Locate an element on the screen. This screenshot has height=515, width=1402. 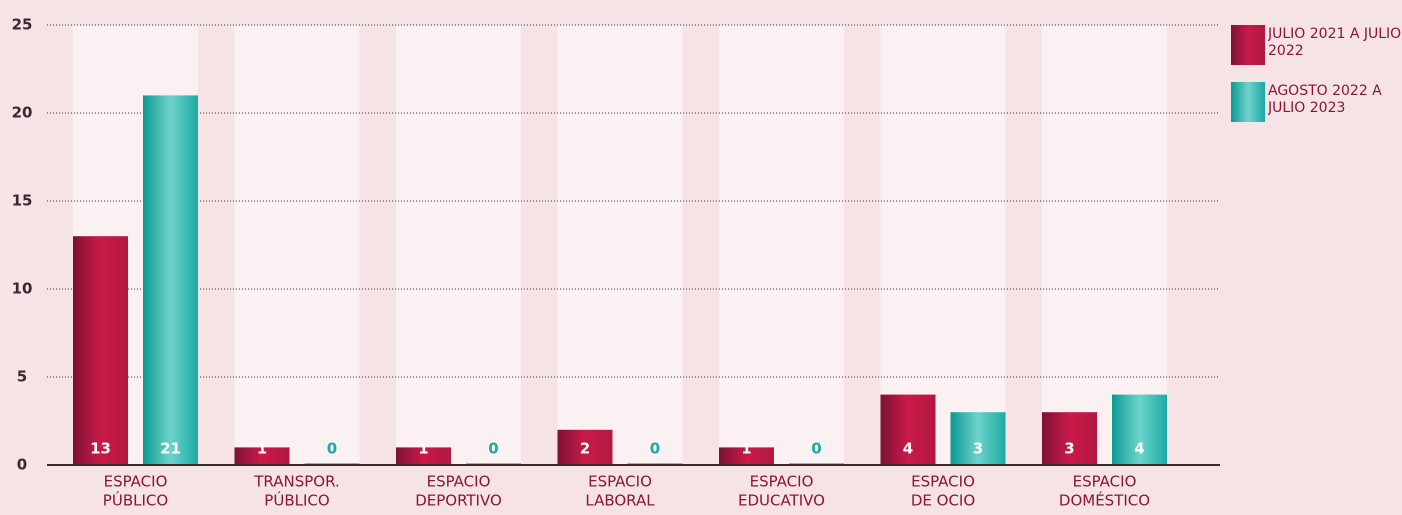
y-tick-label: 0 is located at coordinates (22, 465).